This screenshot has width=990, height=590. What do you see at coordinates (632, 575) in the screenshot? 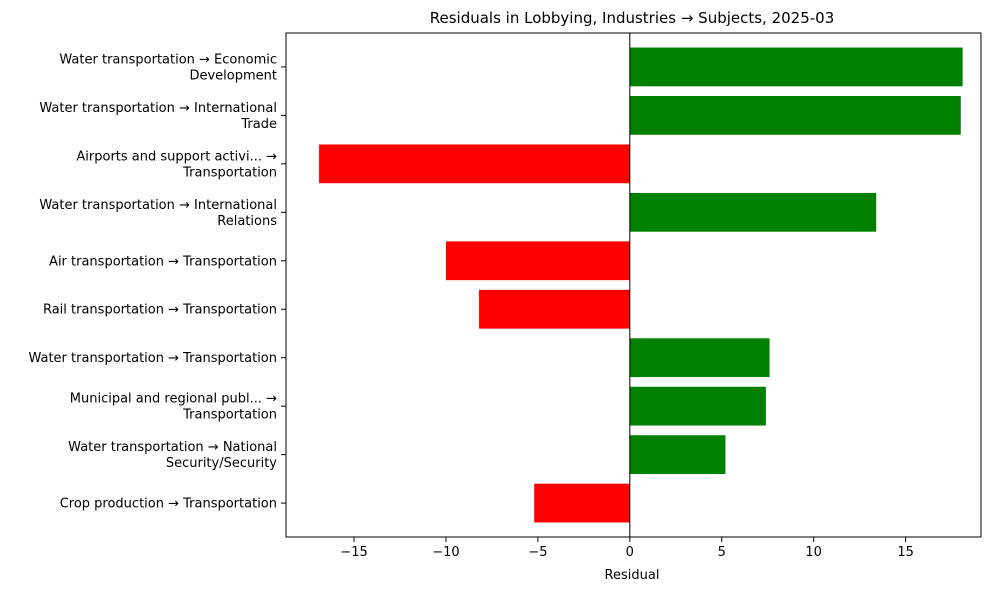
I see `x-axis-label: Residual` at bounding box center [632, 575].